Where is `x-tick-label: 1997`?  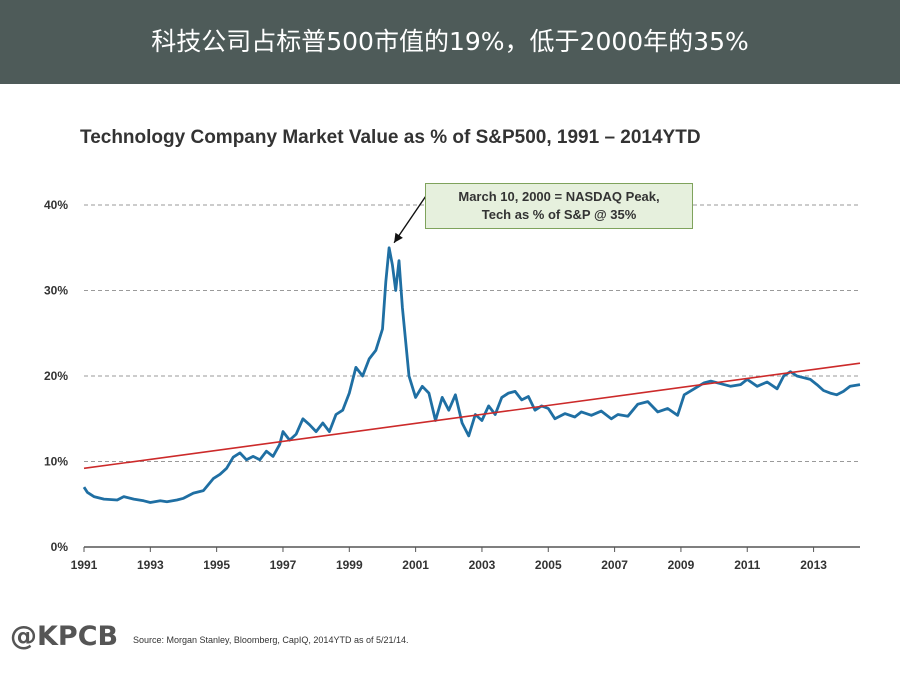 x-tick-label: 1997 is located at coordinates (283, 565).